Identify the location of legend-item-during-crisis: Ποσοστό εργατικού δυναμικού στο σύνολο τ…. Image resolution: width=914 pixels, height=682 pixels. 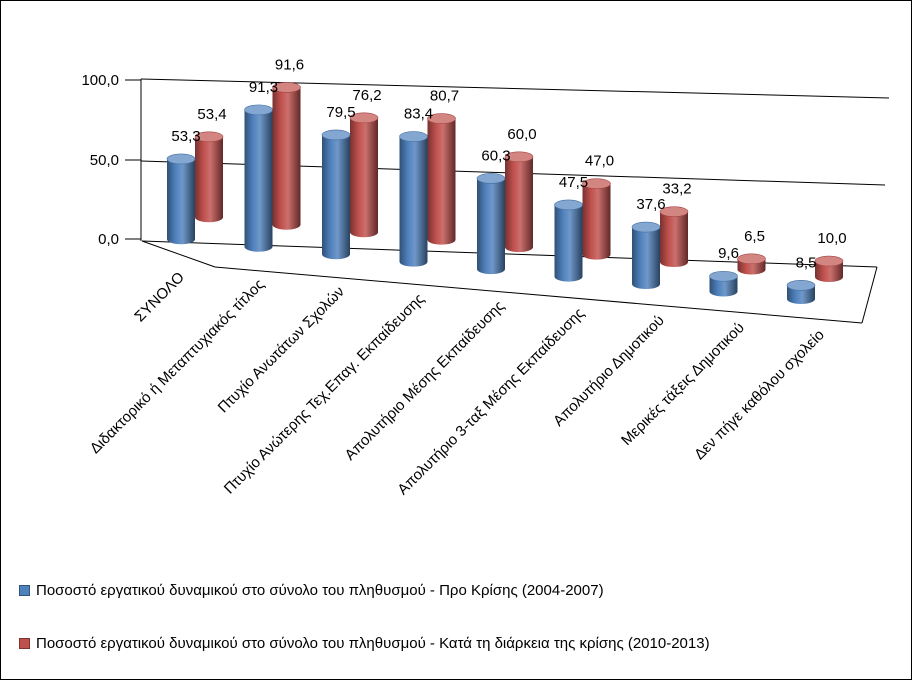
(464, 643).